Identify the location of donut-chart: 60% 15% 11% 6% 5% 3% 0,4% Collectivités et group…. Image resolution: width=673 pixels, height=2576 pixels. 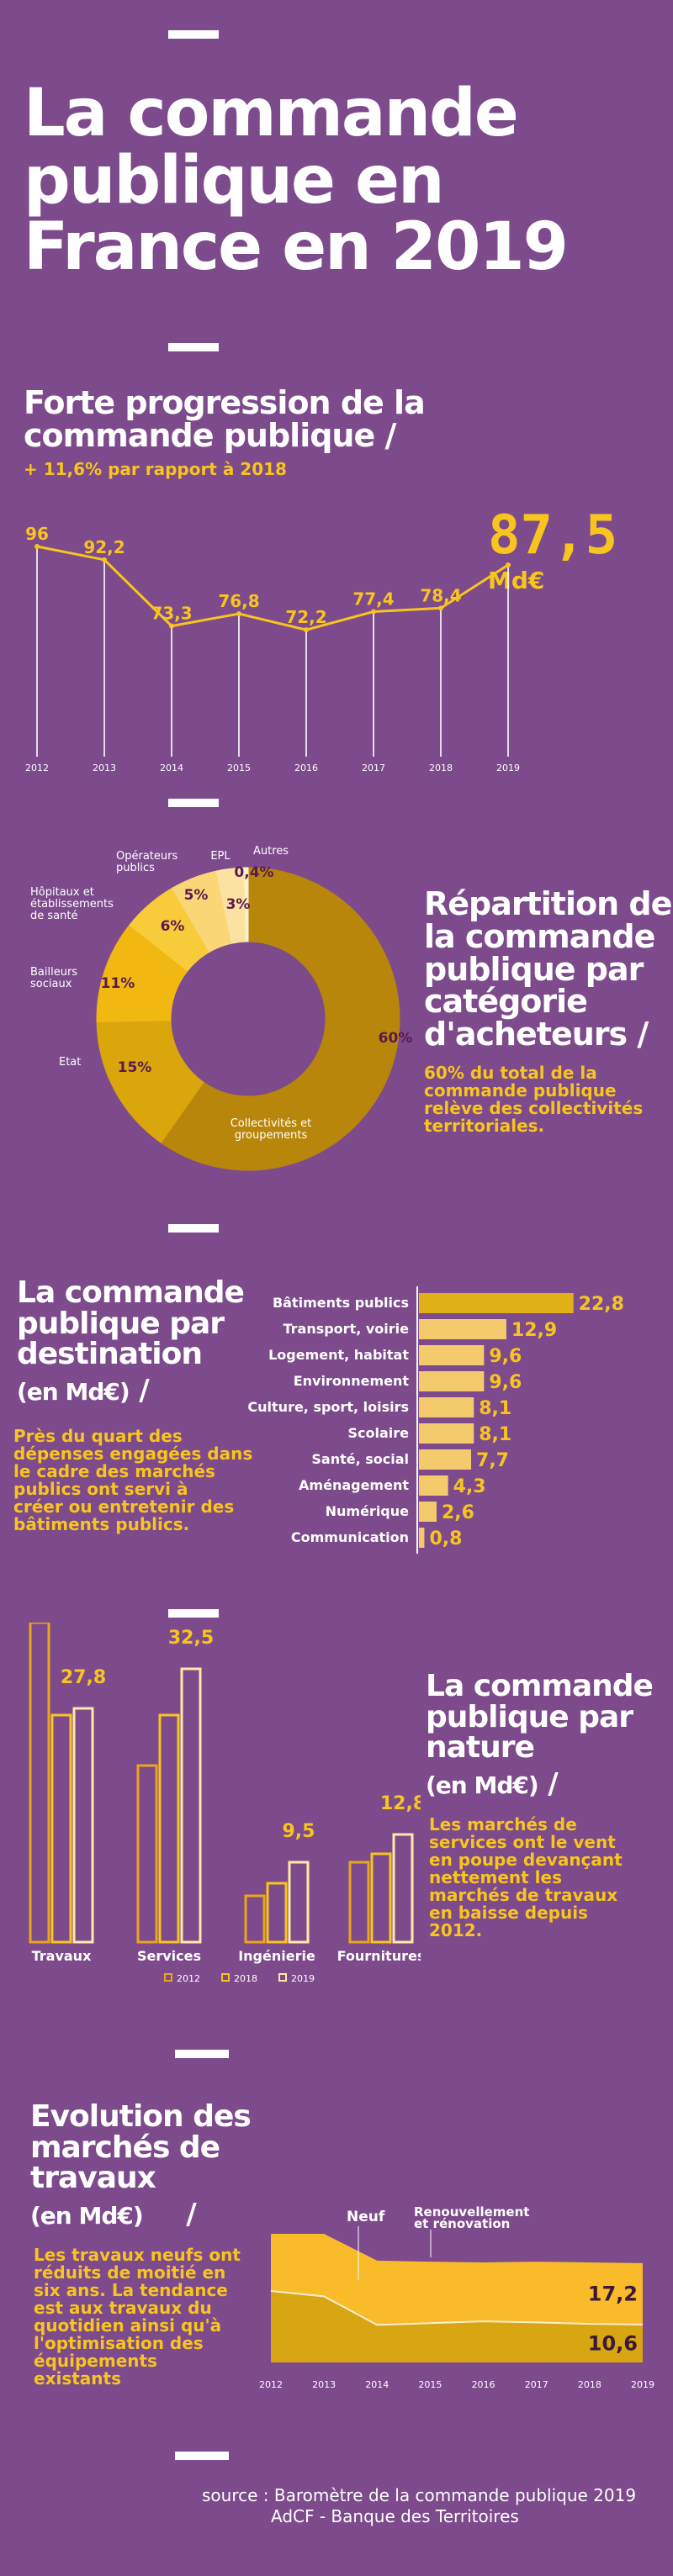
(221, 1008).